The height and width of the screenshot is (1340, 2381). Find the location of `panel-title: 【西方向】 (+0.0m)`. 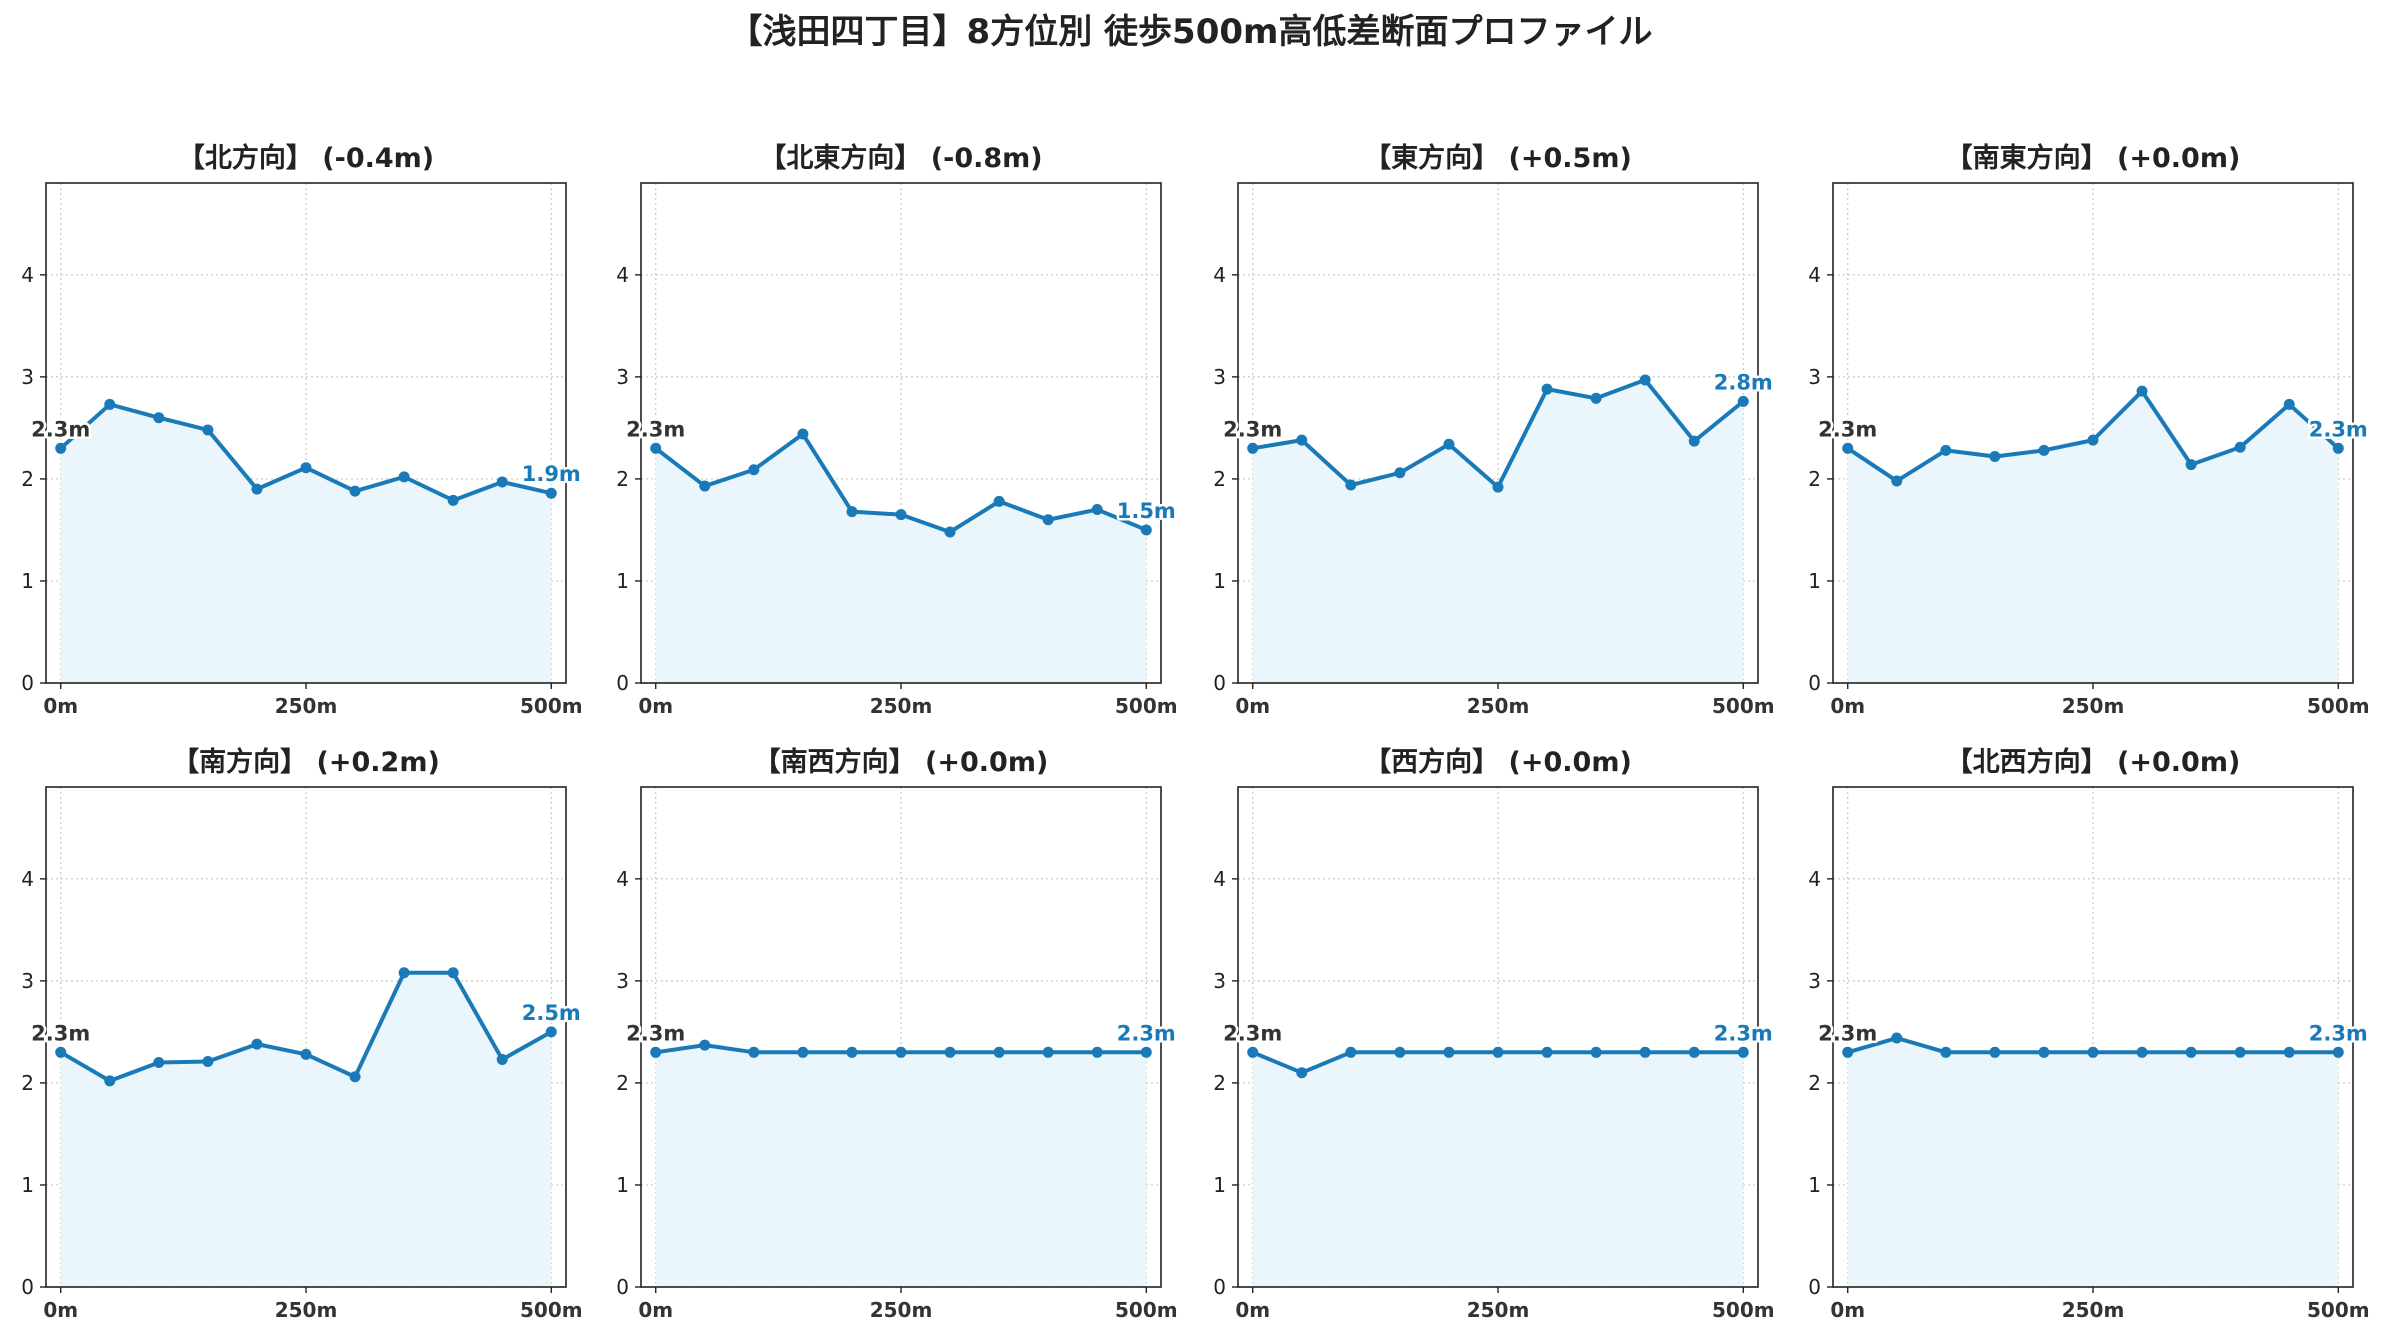

panel-title: 【西方向】 (+0.0m) is located at coordinates (1498, 762).